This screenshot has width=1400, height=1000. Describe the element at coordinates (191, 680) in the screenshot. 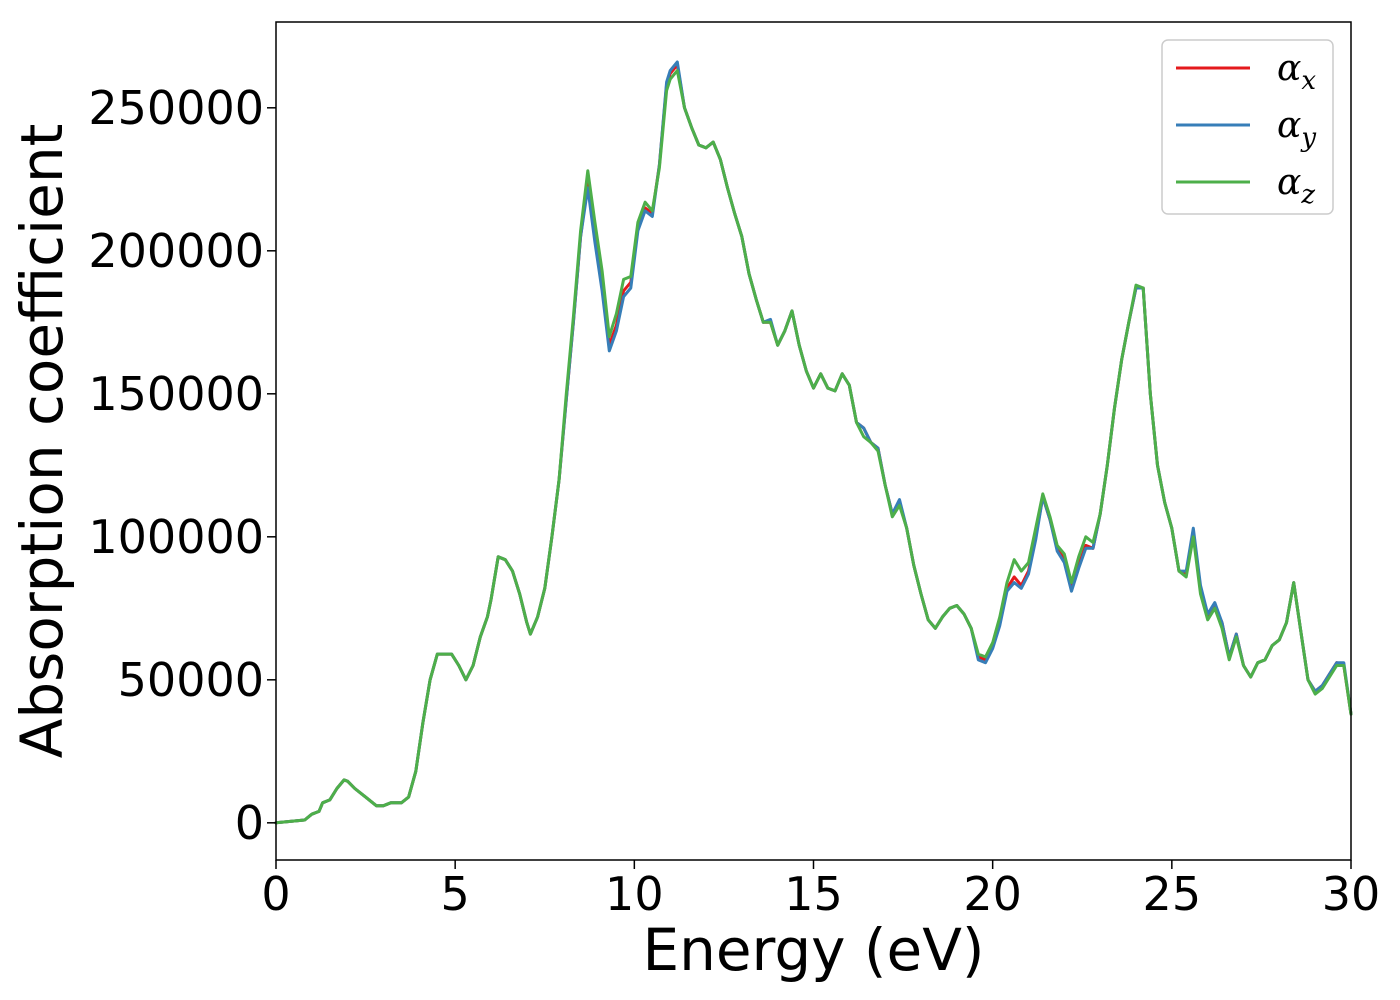

I see `y-tick-label: 50000` at that location.